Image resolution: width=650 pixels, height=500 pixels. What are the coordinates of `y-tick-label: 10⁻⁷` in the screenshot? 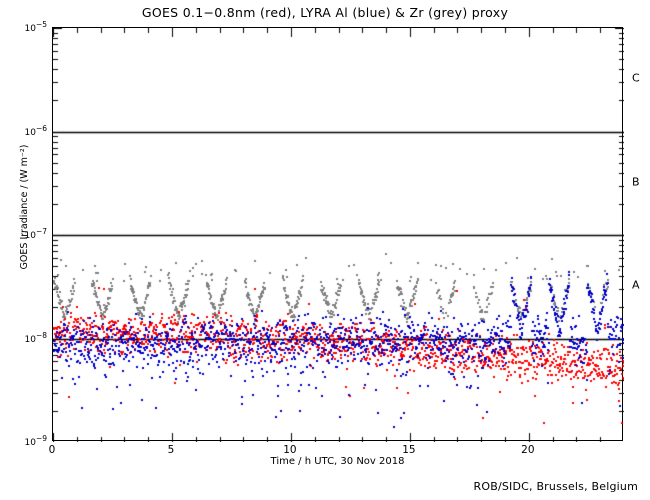 It's located at (35, 234).